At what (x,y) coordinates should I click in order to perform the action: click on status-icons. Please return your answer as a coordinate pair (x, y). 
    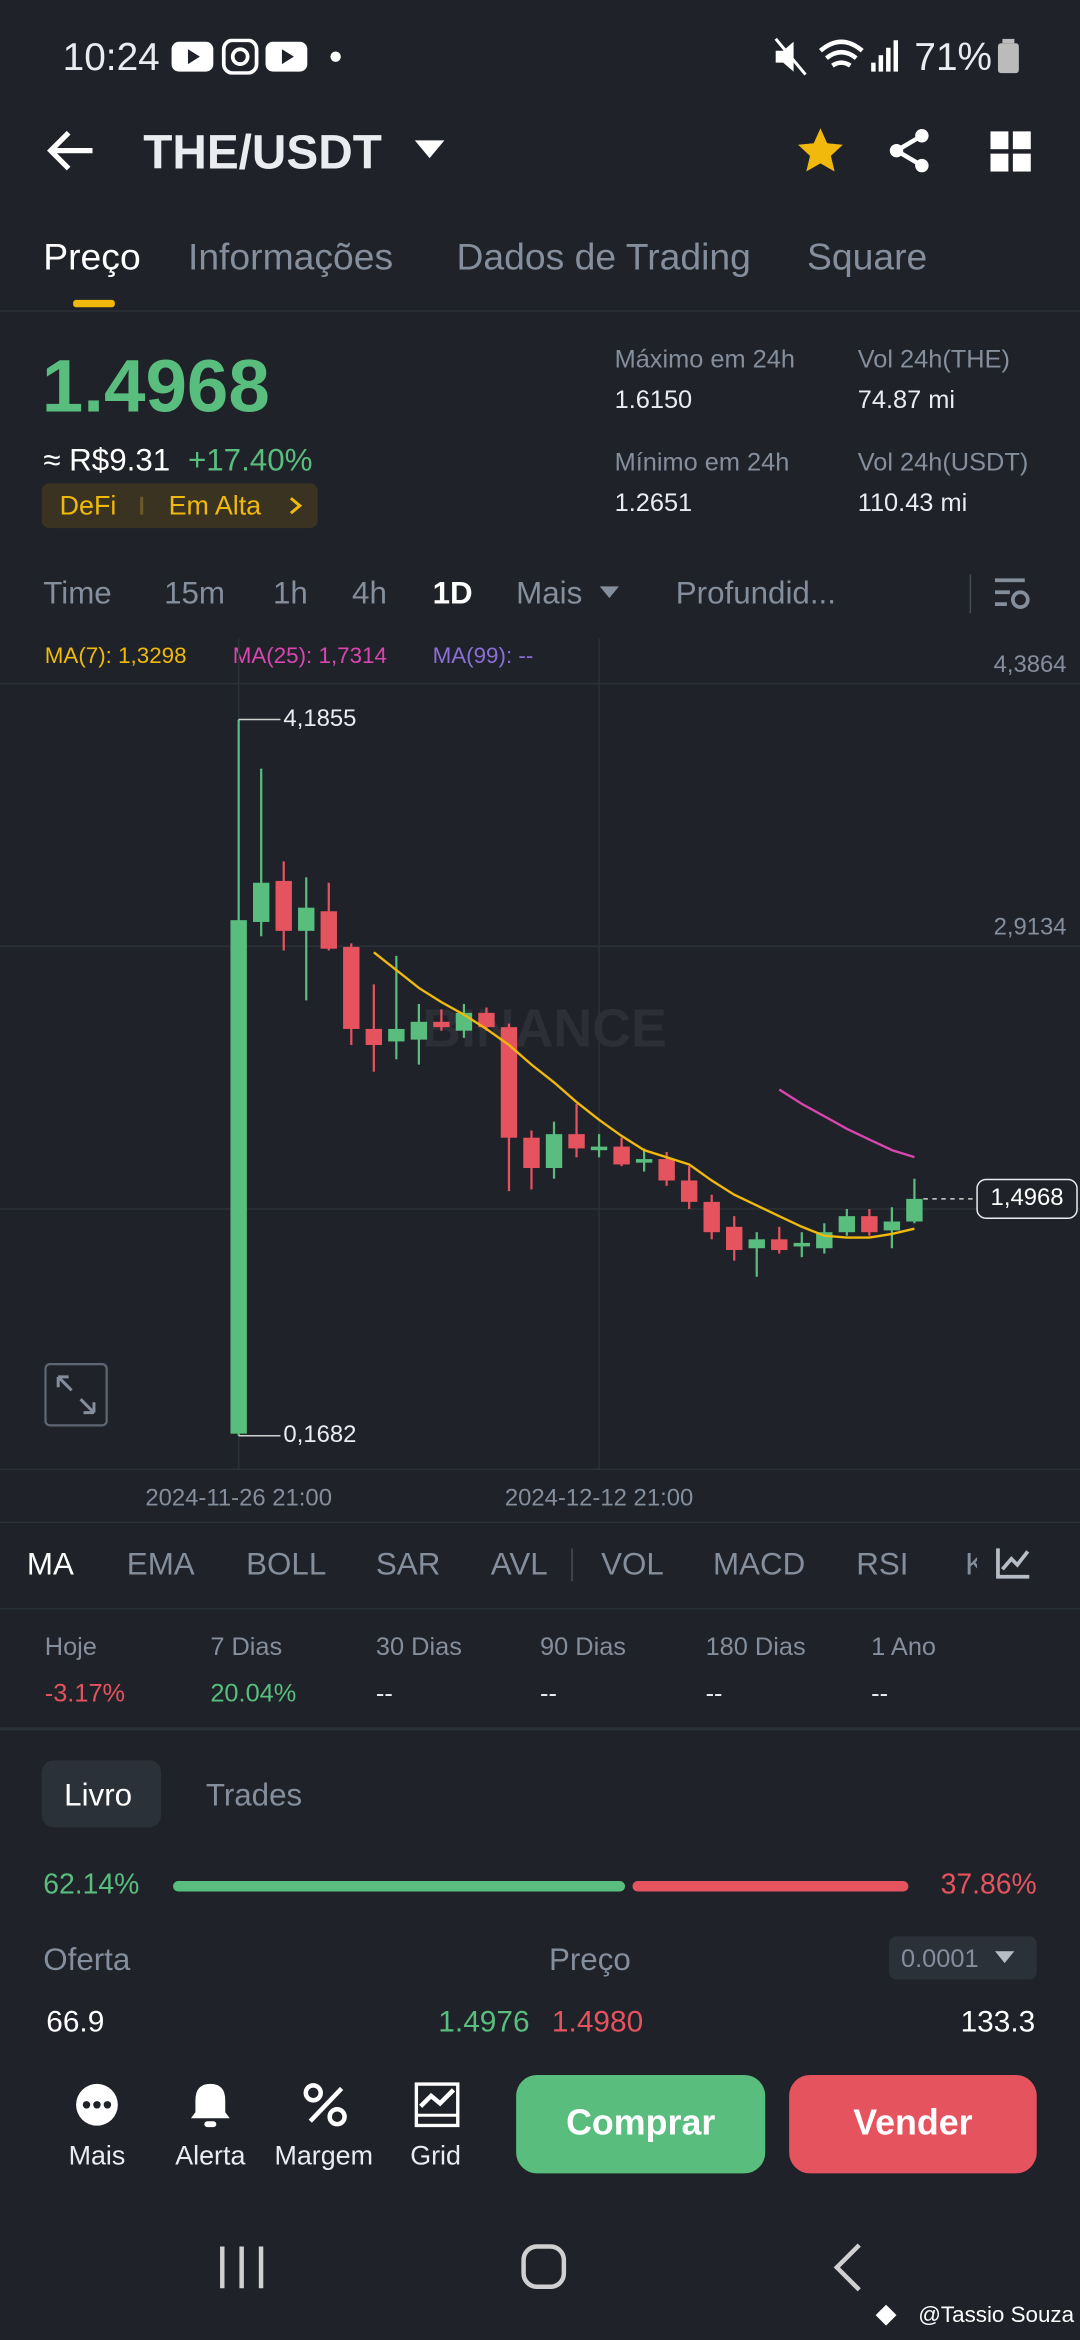
    Looking at the image, I should click on (256, 56).